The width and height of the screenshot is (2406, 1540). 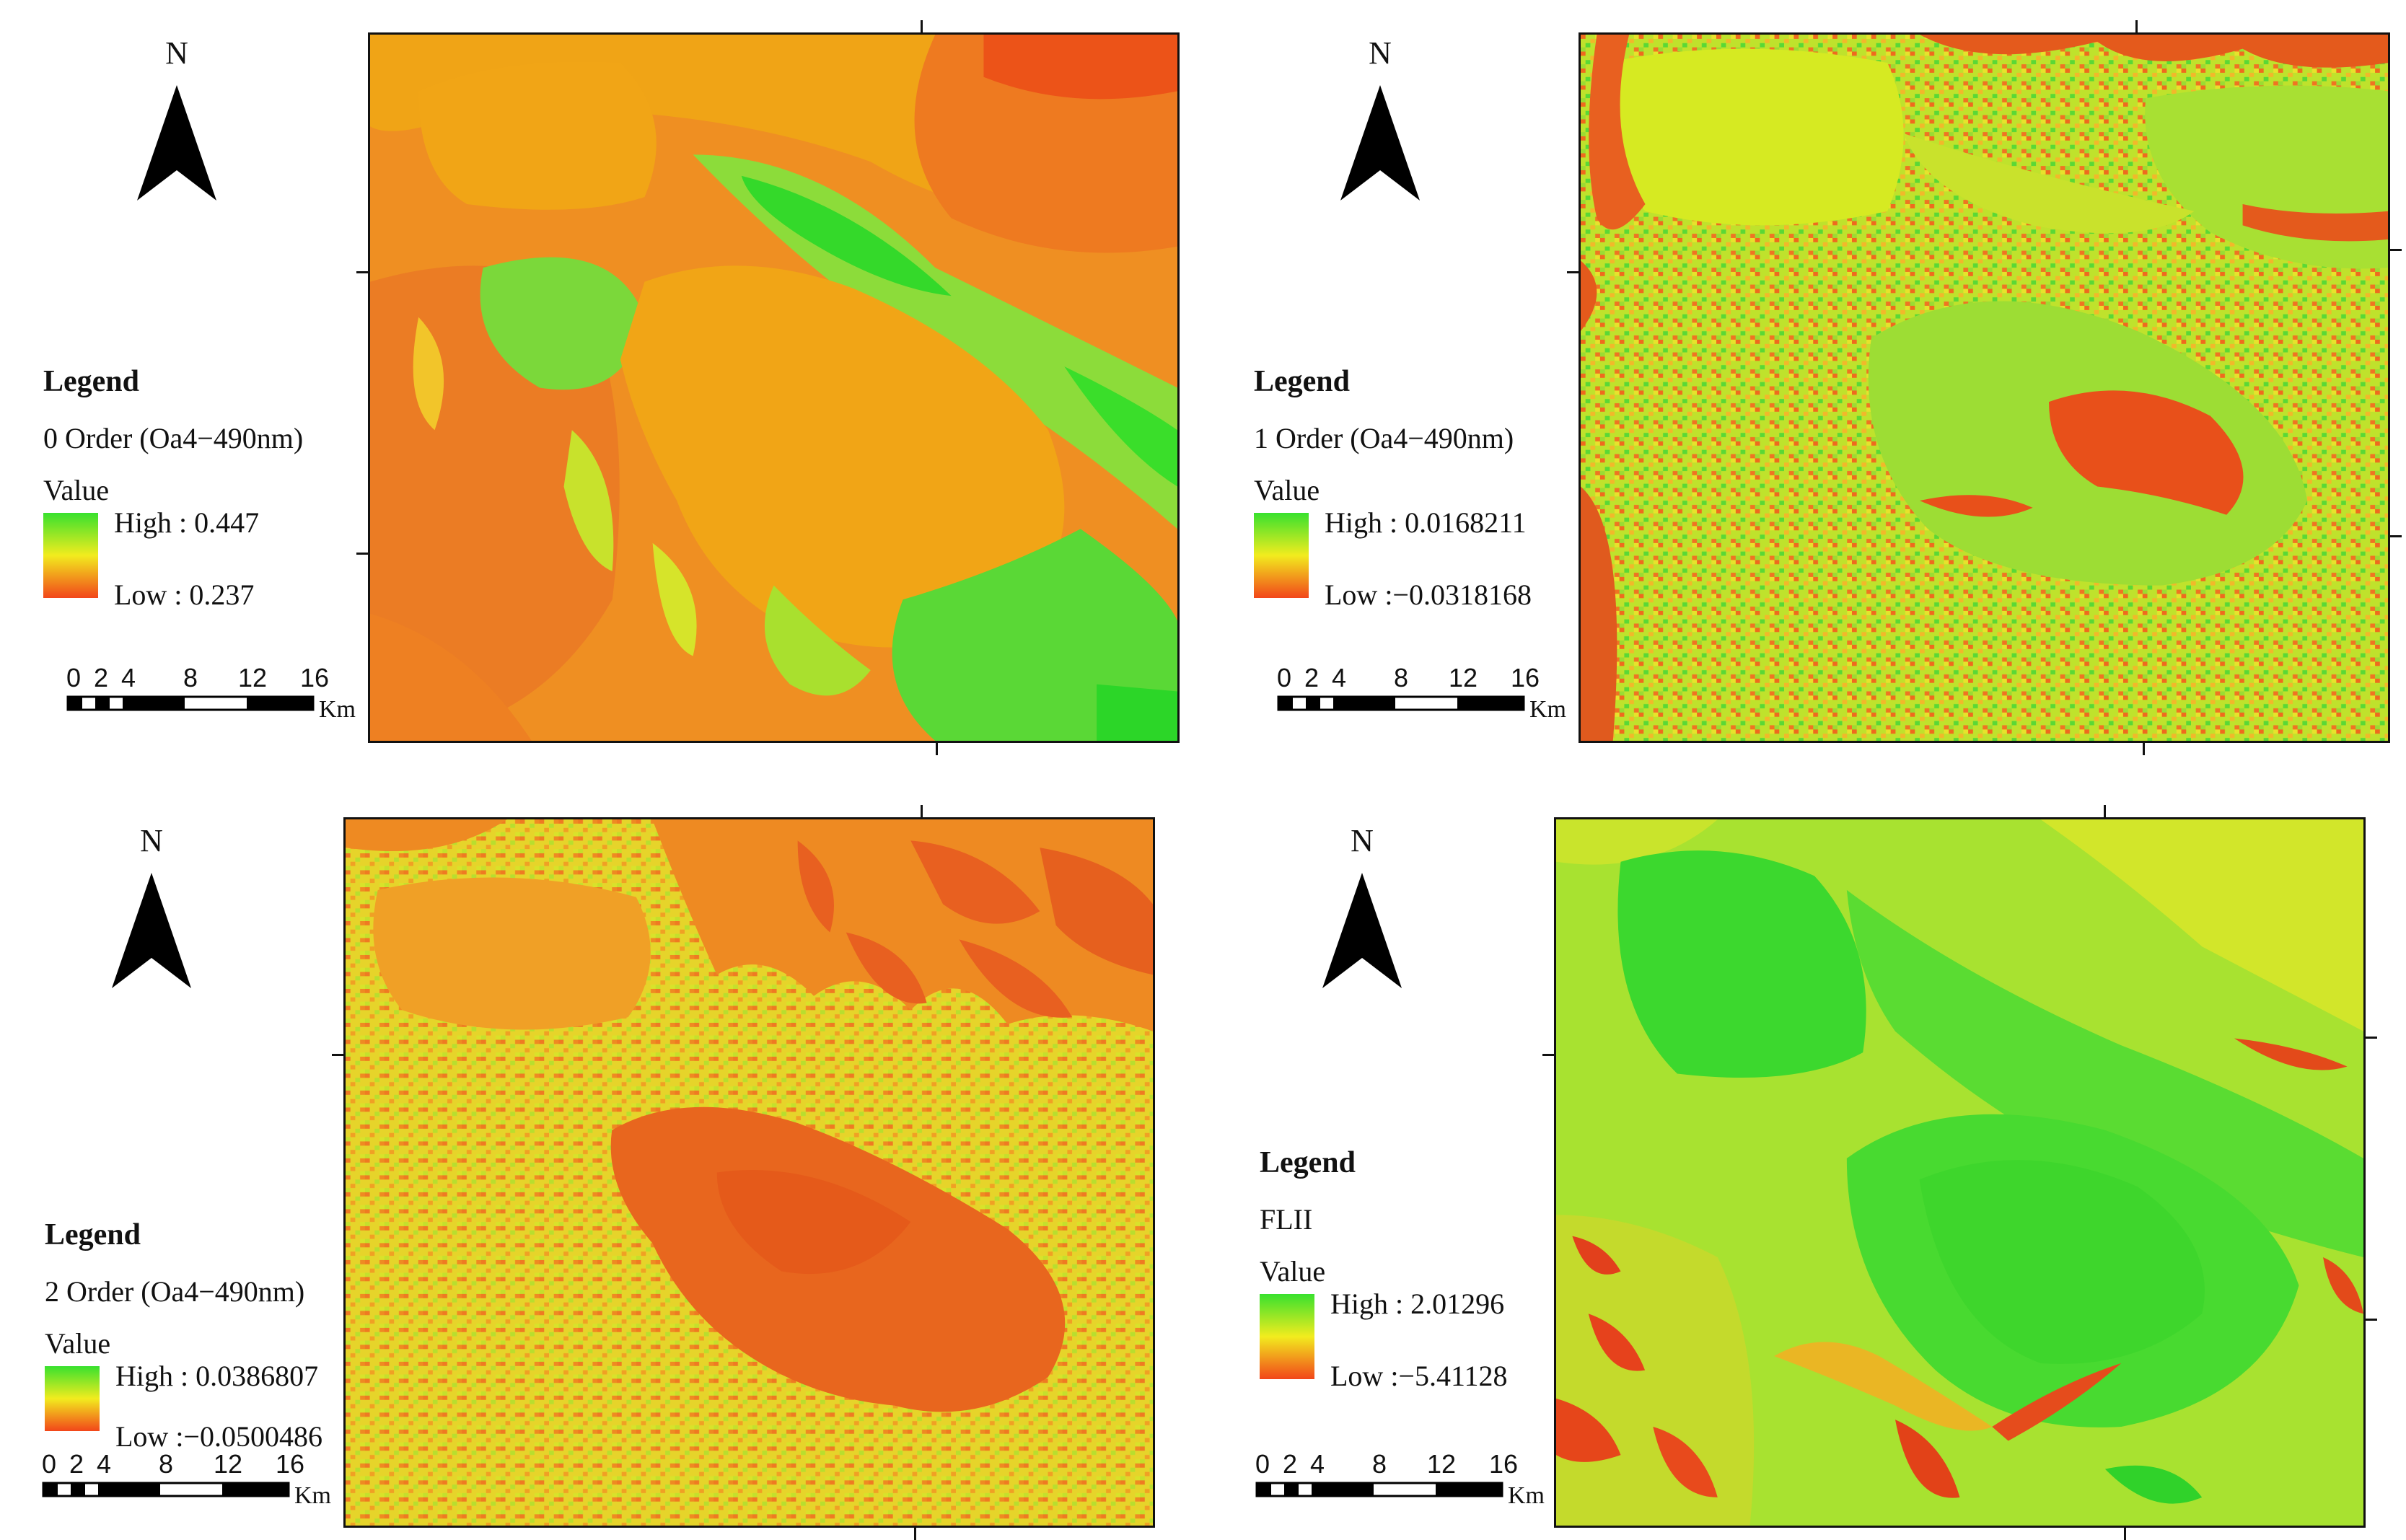 I want to click on legend-layer-name: FLII, so click(x=1286, y=1220).